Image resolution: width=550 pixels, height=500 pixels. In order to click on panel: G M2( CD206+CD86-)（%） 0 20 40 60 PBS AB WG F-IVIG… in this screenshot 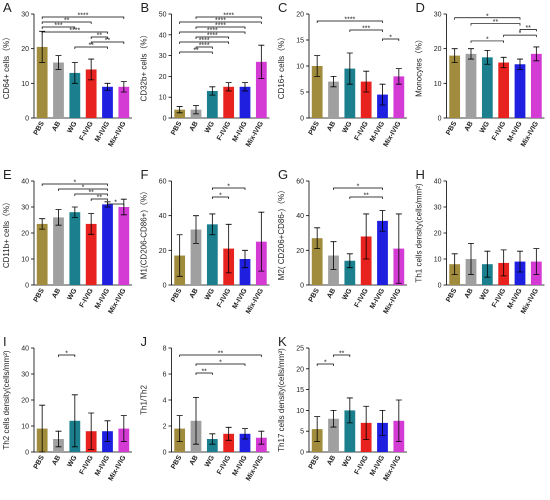, I will do `click(342, 241)`.